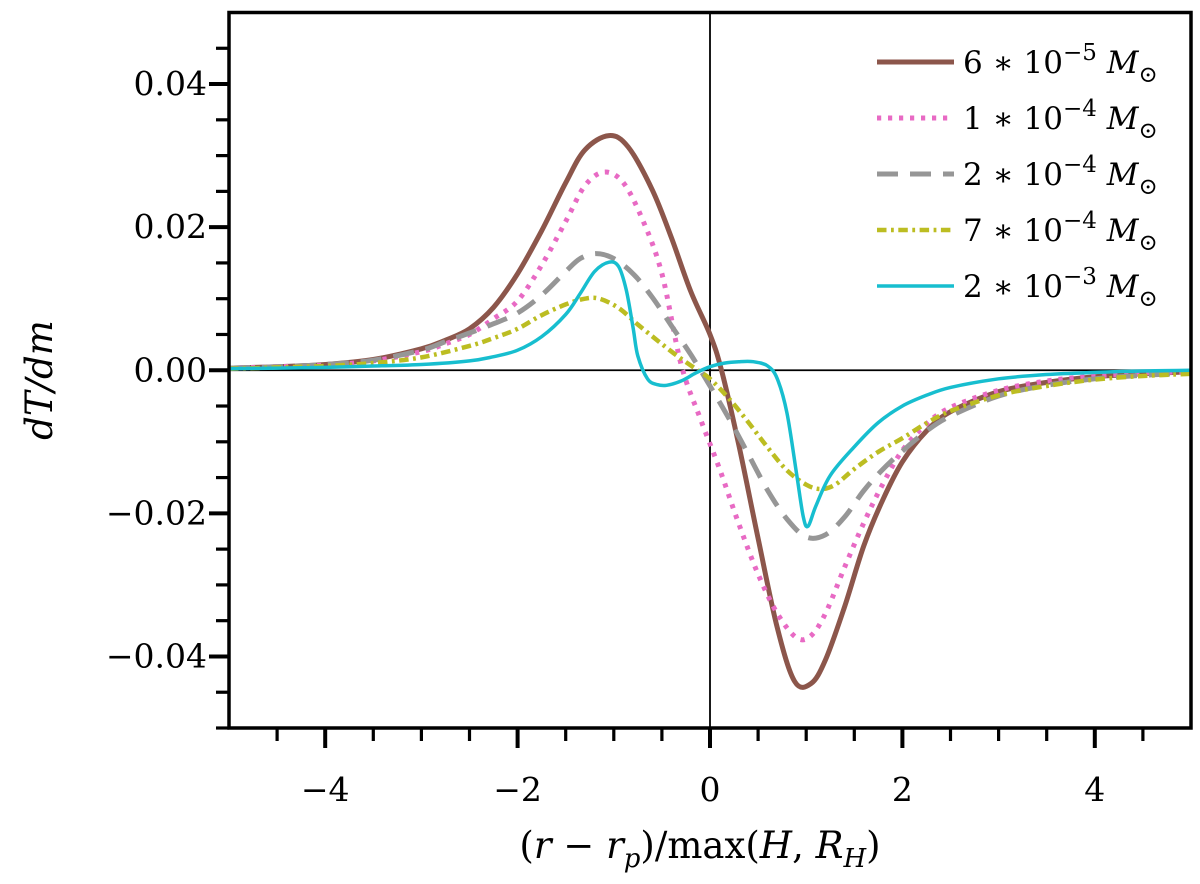 Image resolution: width=1200 pixels, height=884 pixels. I want to click on x-tick-label: 0, so click(710, 789).